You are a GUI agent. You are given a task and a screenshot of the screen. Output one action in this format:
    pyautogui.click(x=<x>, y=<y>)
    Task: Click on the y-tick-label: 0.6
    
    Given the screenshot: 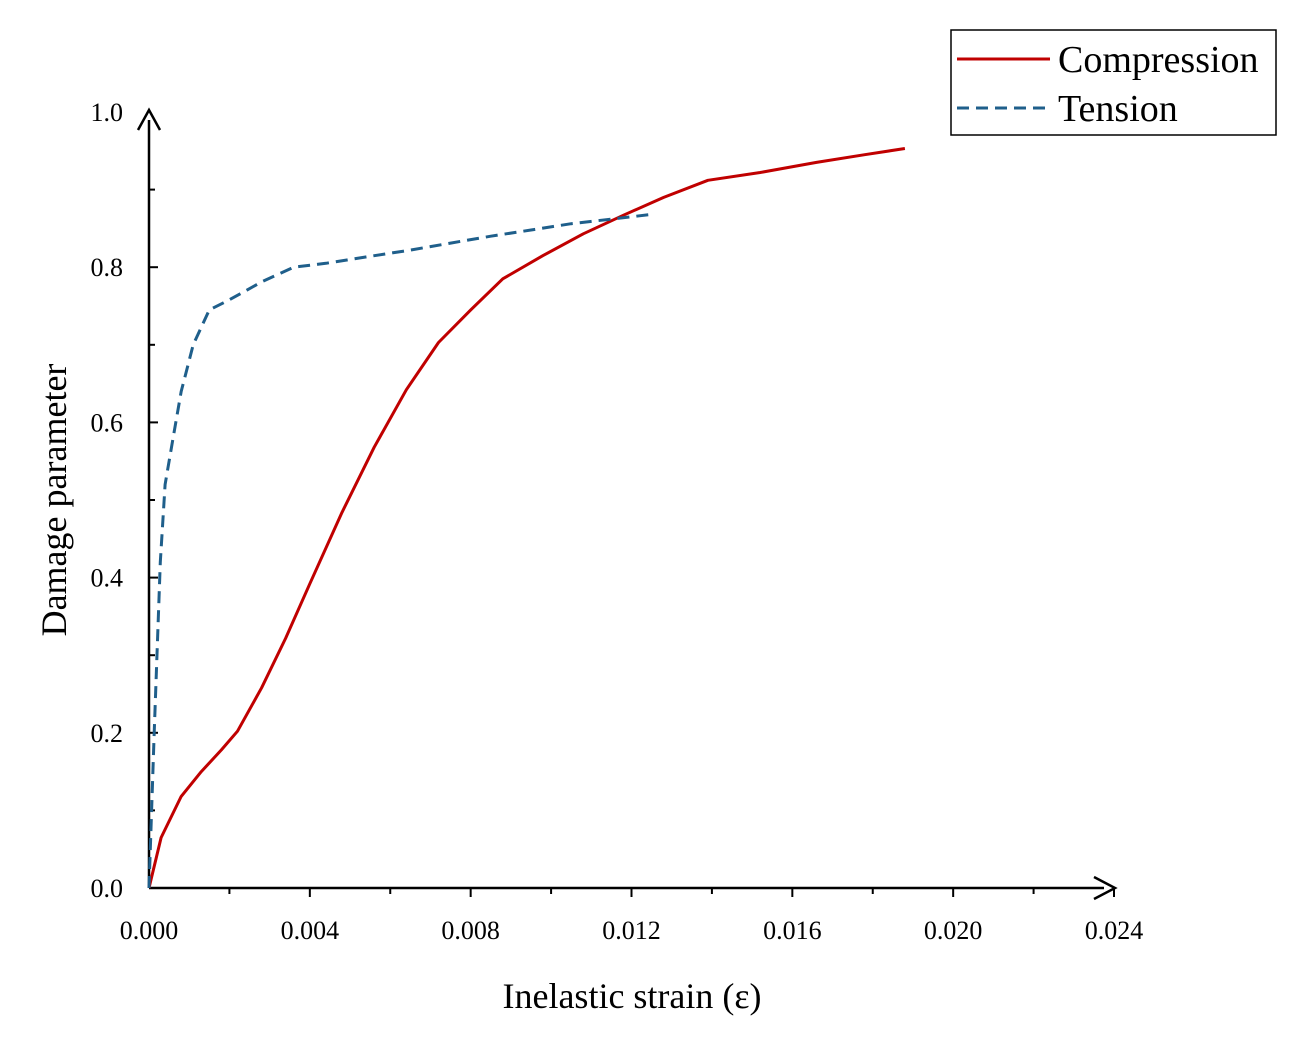 What is the action you would take?
    pyautogui.click(x=107, y=422)
    